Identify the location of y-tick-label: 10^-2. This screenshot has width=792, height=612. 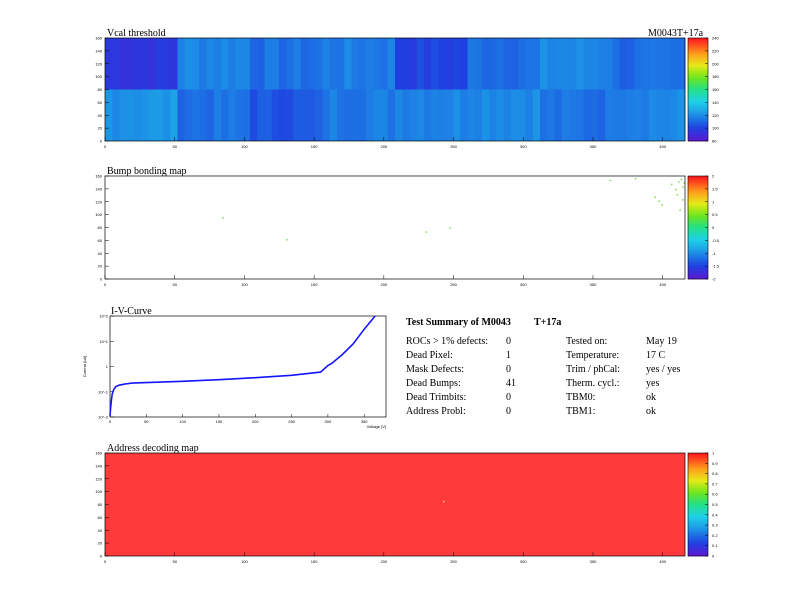
(103, 417).